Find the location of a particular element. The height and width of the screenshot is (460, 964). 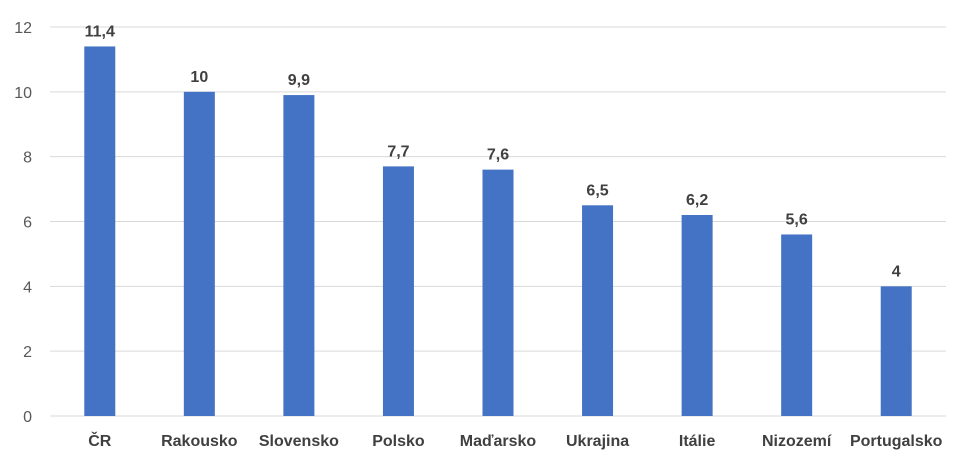

y-axis-ticks: 0 2 4 6 8 10 12 is located at coordinates (23, 223).